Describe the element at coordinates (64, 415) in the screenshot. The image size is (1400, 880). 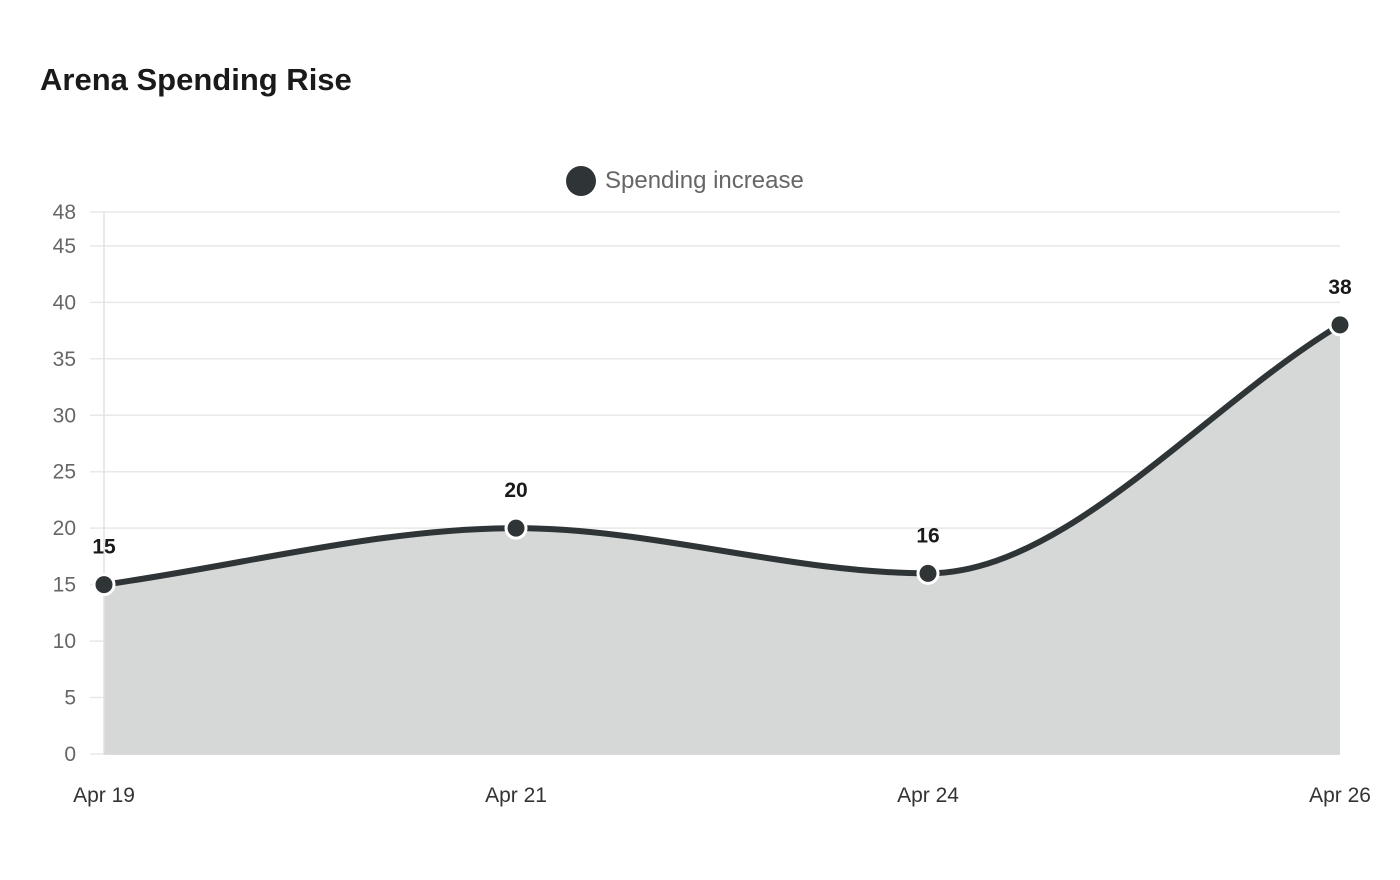
I see `y-tick-label: 30` at that location.